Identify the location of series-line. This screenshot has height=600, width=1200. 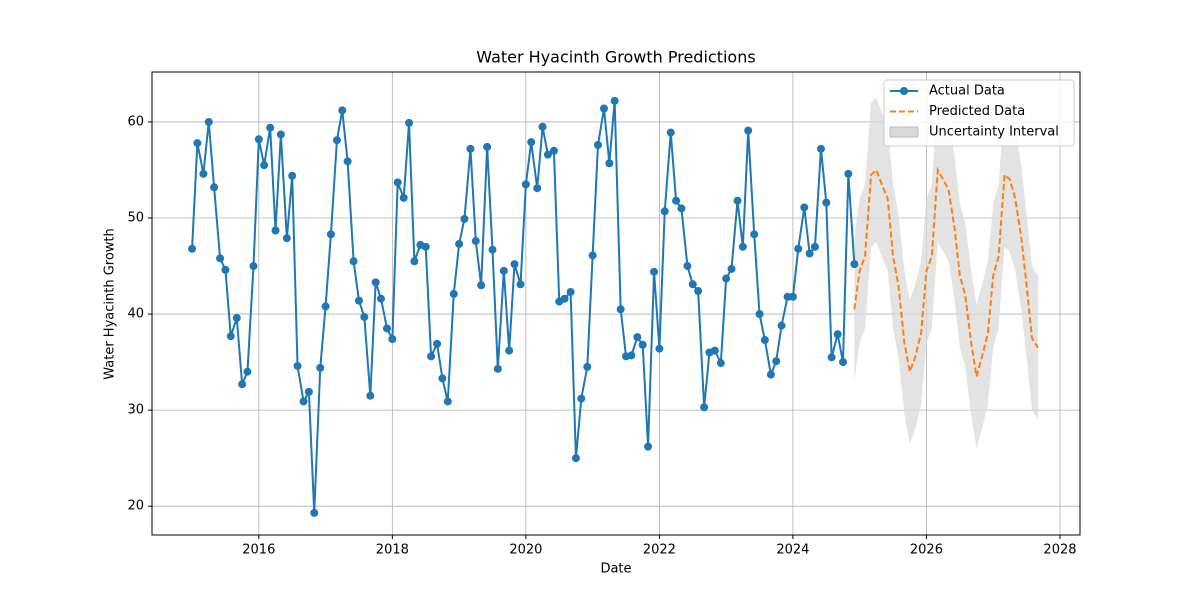
(946, 271).